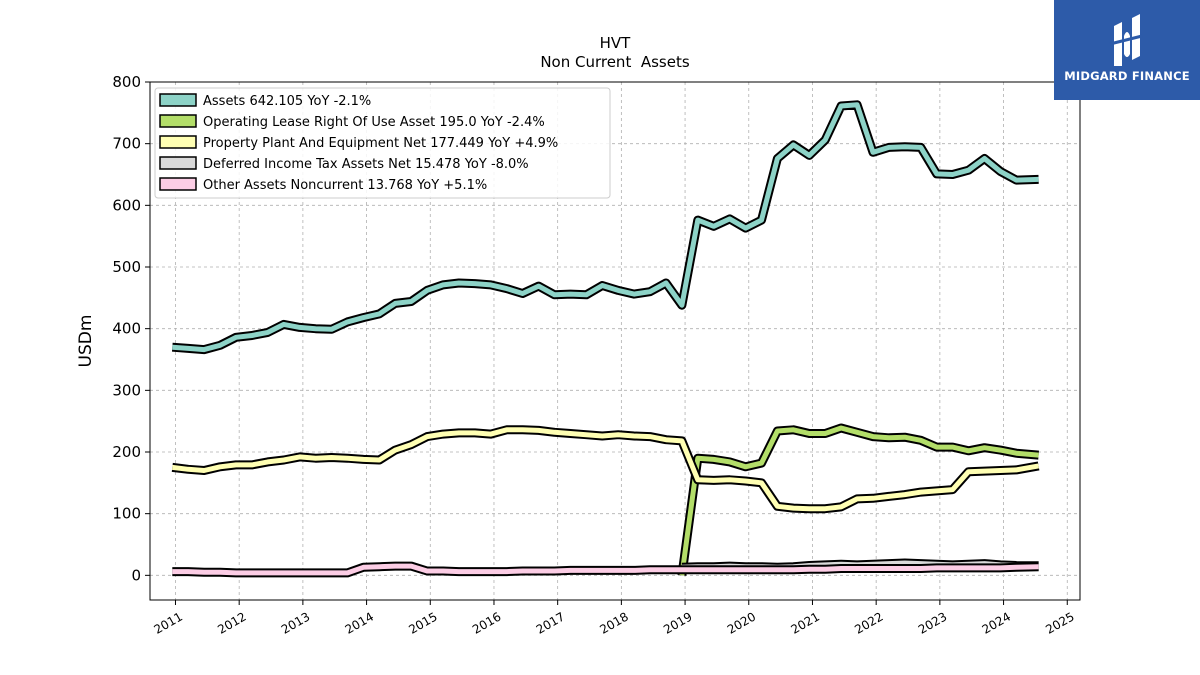 This screenshot has width=1200, height=675. What do you see at coordinates (615, 62) in the screenshot?
I see `chart-subtitle: Non Current Assets` at bounding box center [615, 62].